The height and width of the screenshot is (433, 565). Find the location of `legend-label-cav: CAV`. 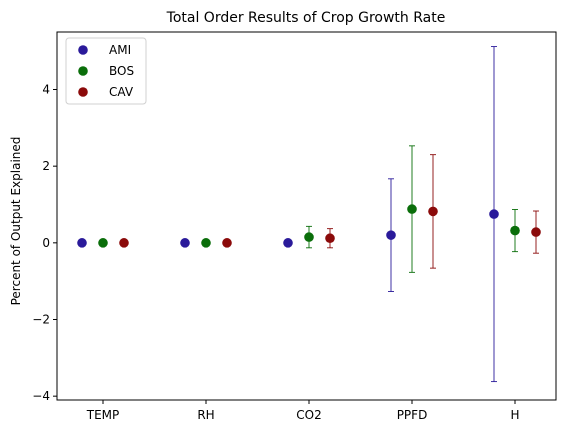

legend-label-cav: CAV is located at coordinates (121, 92).